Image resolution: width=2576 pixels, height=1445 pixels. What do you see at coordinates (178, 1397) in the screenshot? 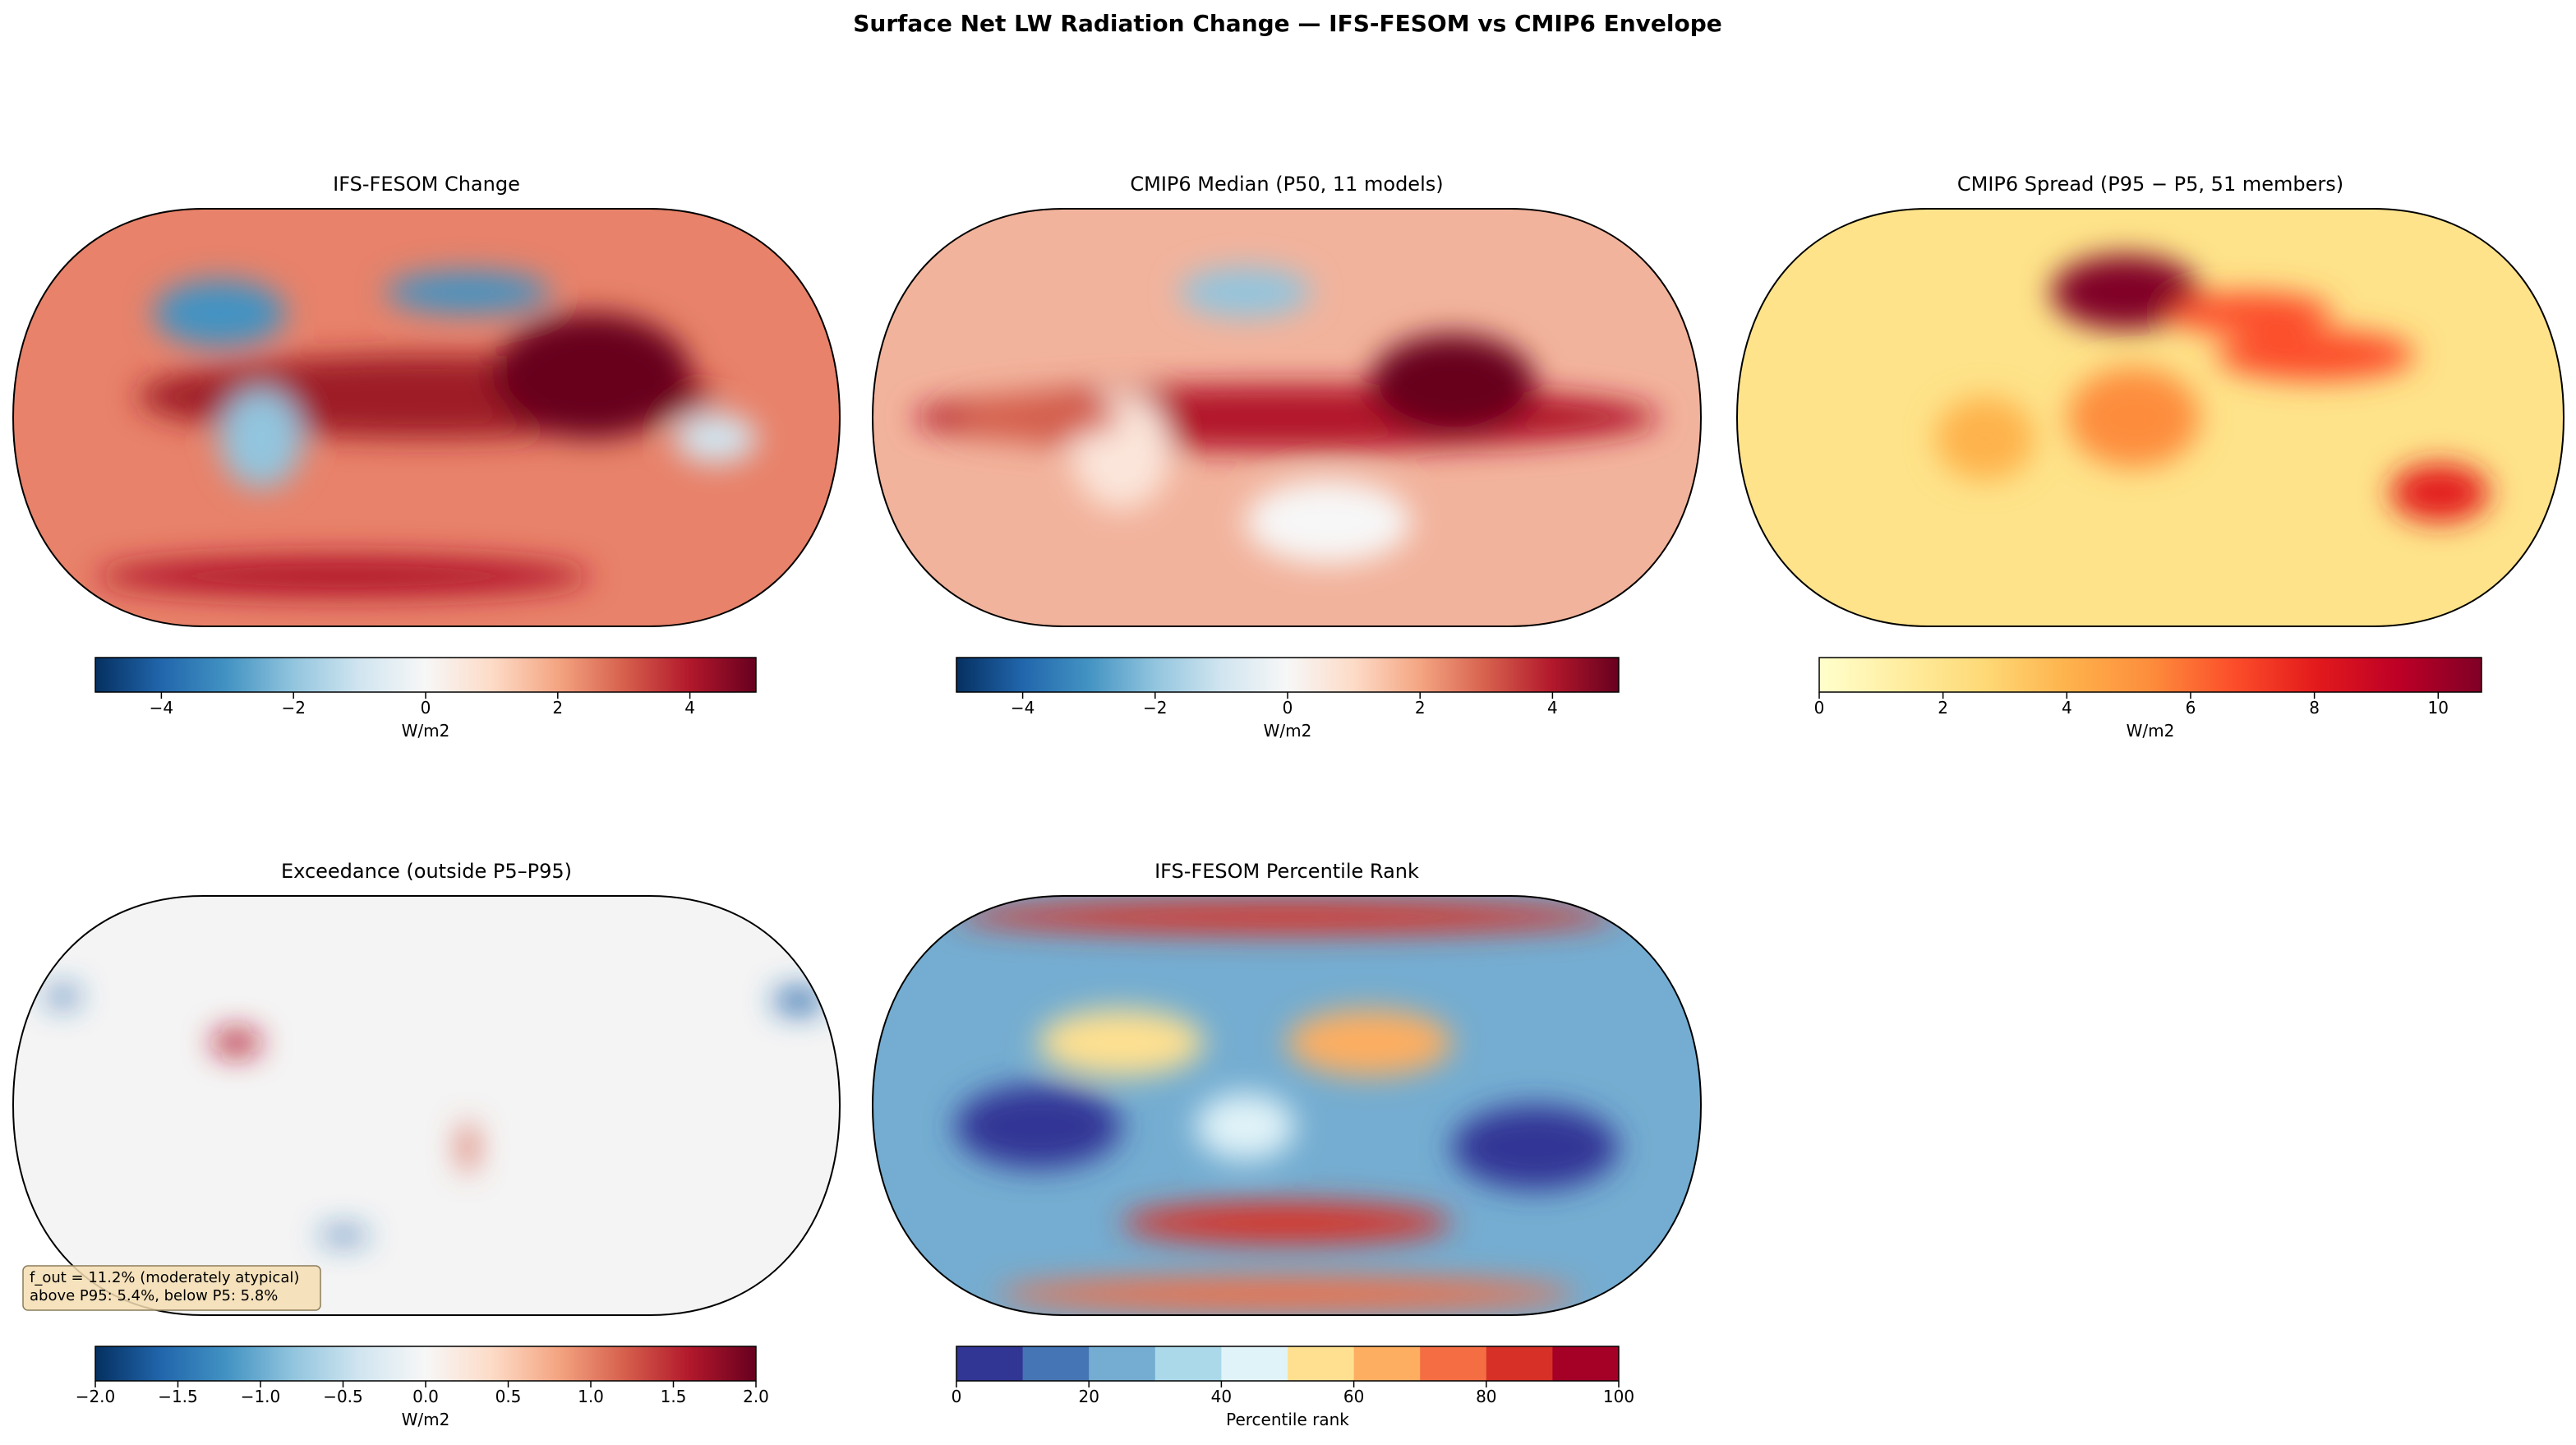
I see `tick-label: −1.5` at bounding box center [178, 1397].